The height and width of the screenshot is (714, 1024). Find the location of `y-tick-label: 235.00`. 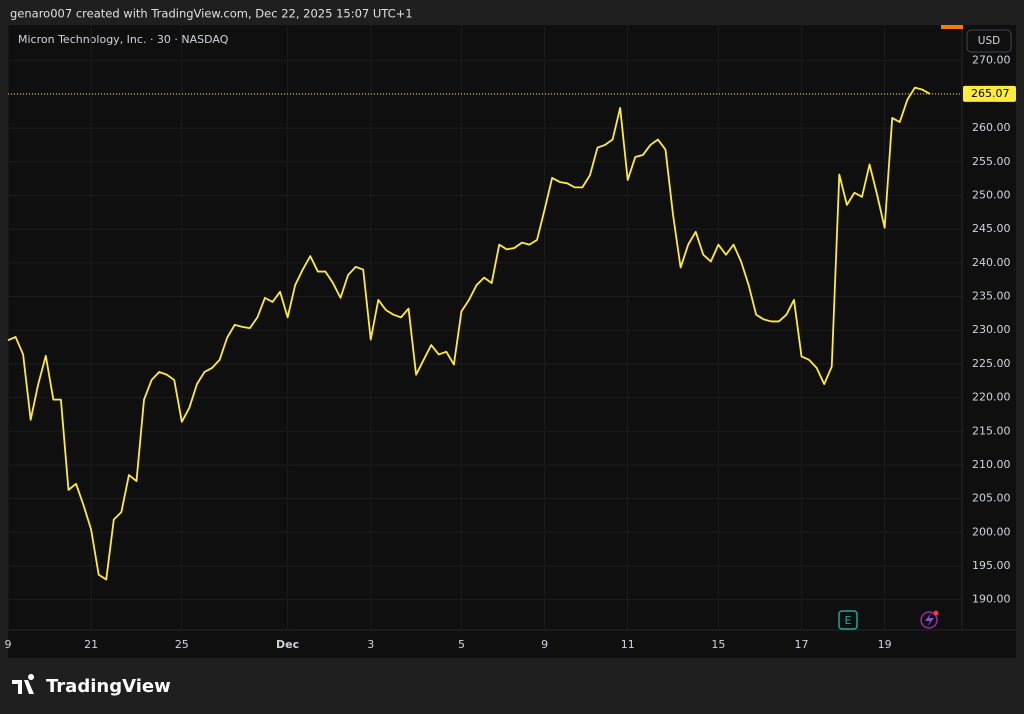

y-tick-label: 235.00 is located at coordinates (991, 296).